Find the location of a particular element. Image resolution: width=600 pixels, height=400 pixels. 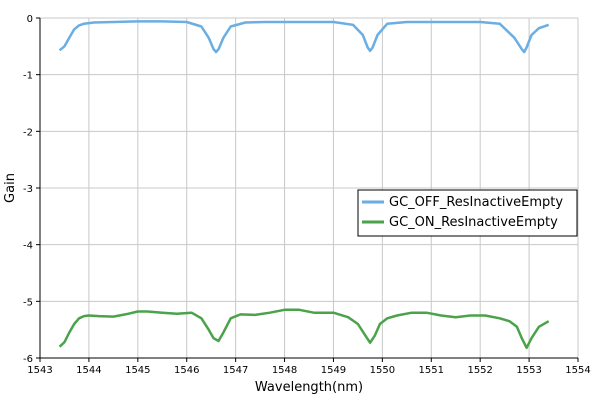

y-tick-label: -6 is located at coordinates (28, 359).